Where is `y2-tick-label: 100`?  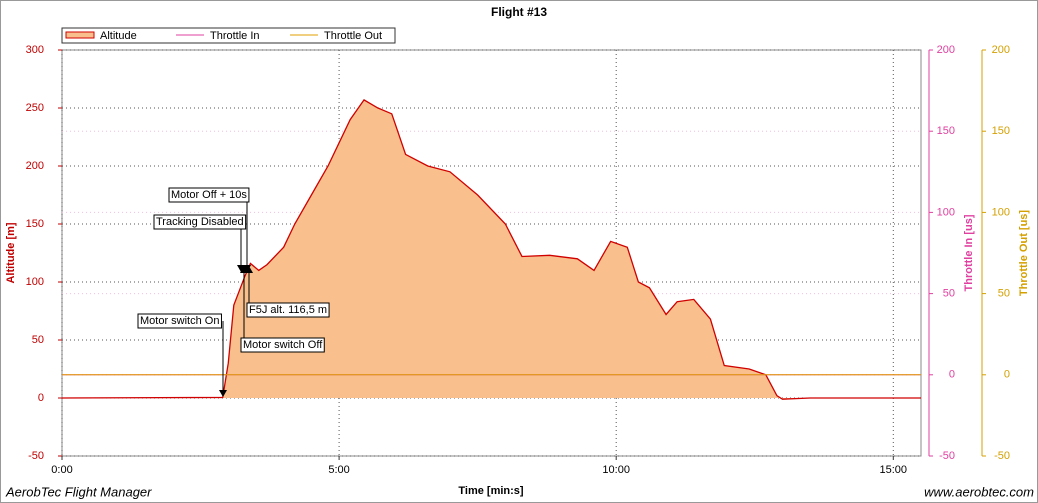
y2-tick-label: 100 is located at coordinates (946, 212).